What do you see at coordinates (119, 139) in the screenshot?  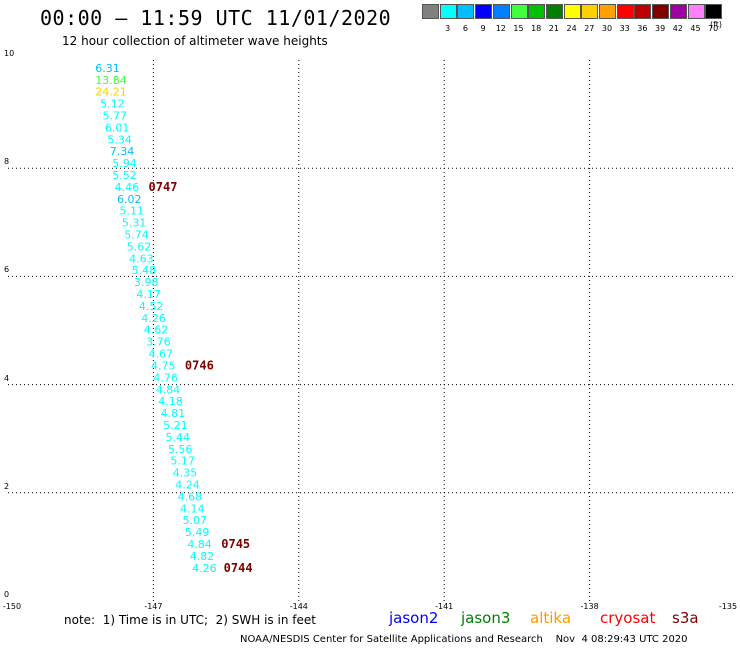 I see `wave-height-label: 5.34` at bounding box center [119, 139].